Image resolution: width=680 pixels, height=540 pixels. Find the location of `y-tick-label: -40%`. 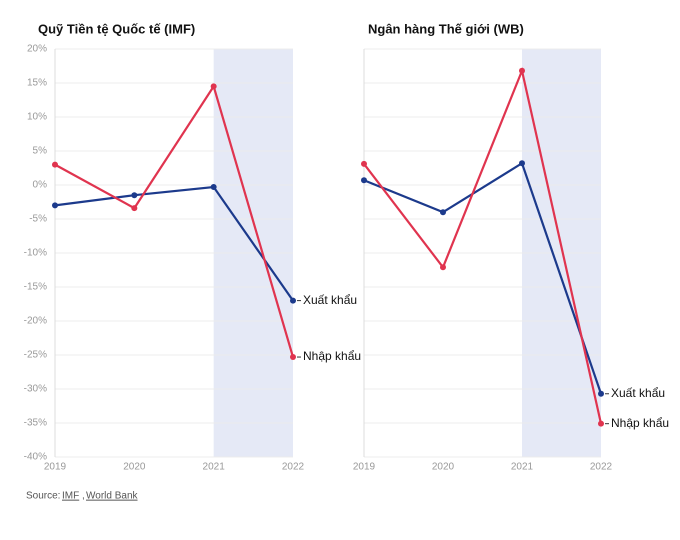

y-tick-label: -40% is located at coordinates (35, 457).